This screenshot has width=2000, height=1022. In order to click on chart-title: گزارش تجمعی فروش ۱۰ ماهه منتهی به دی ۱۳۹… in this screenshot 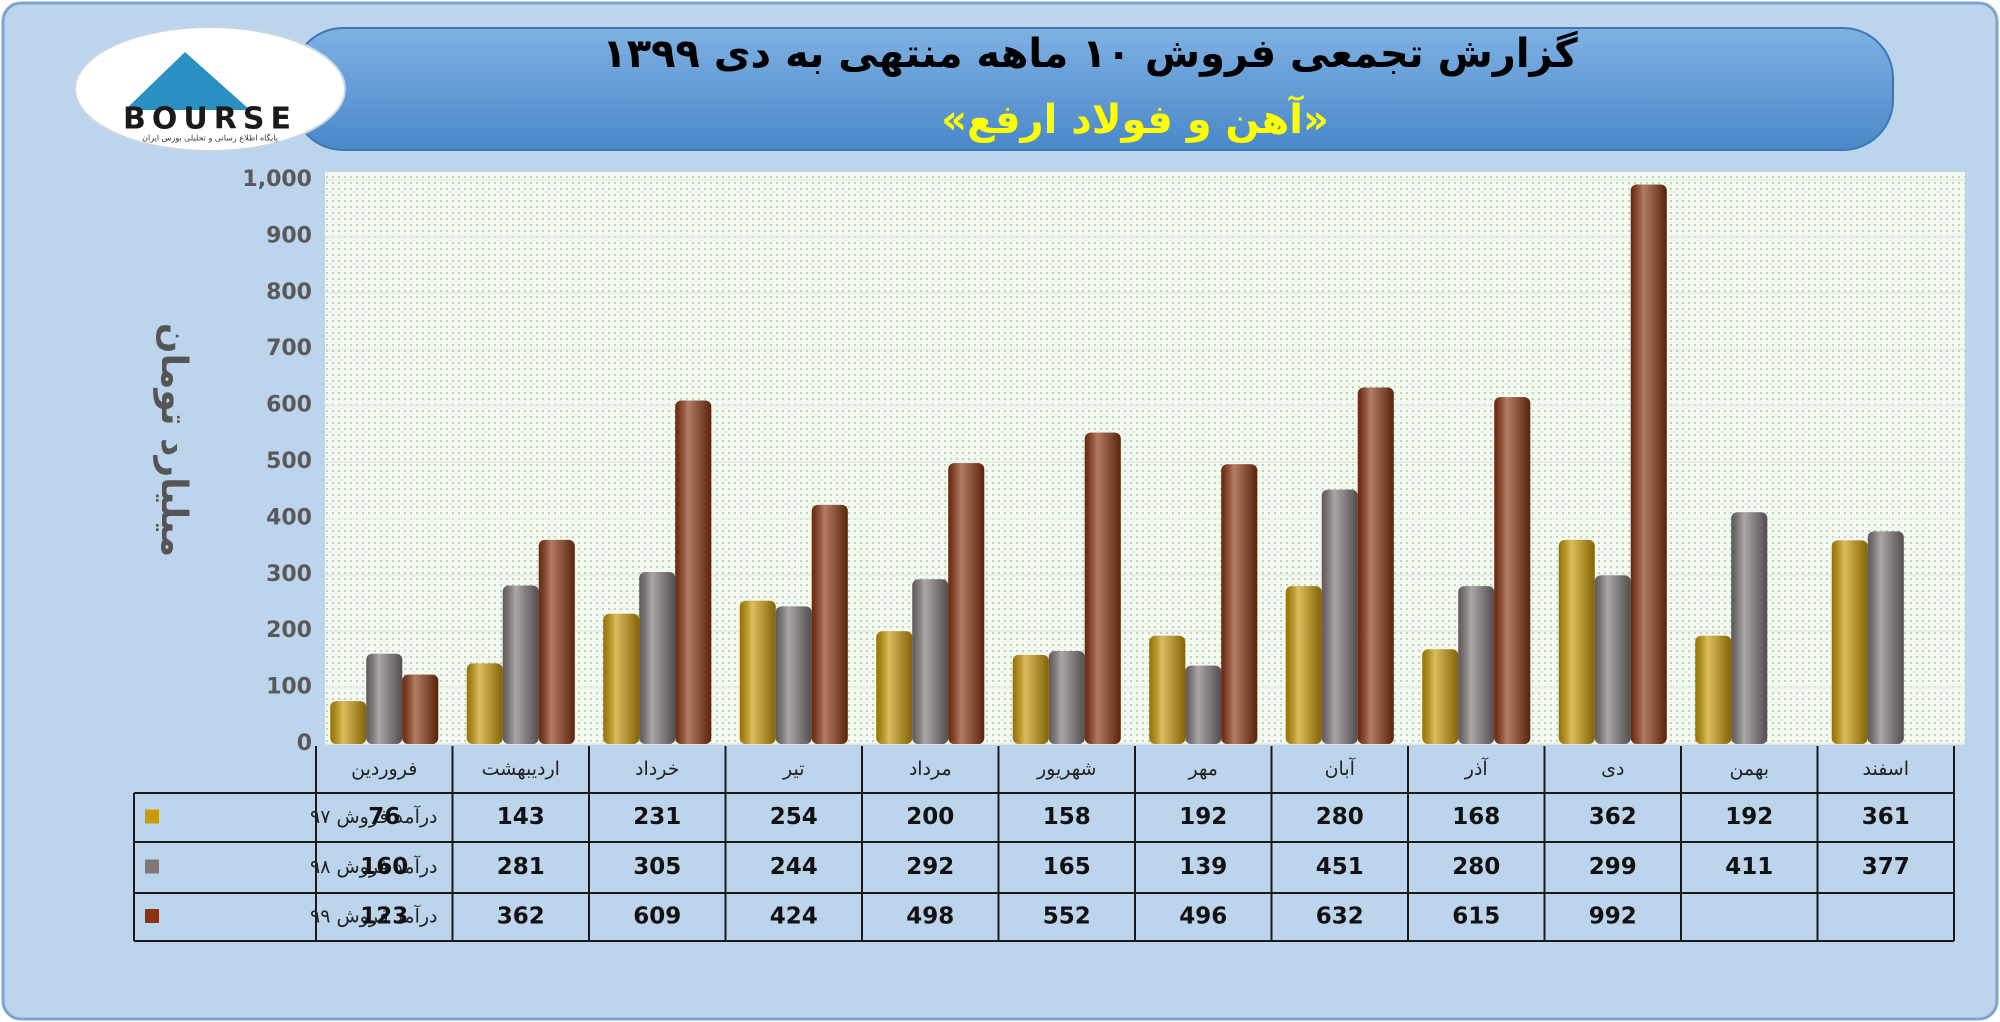, I will do `click(1090, 53)`.